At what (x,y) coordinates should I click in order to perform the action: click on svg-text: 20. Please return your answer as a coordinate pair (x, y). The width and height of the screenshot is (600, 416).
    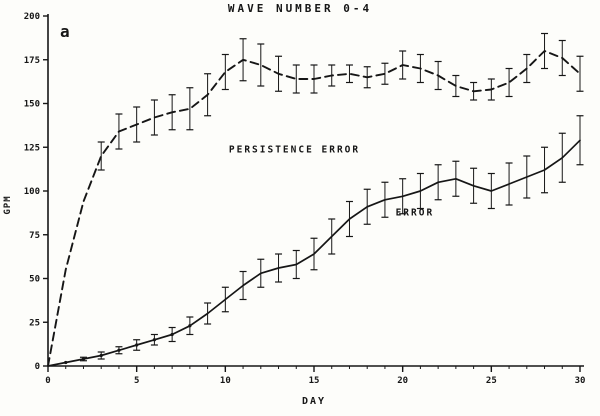
    Looking at the image, I should click on (402, 381).